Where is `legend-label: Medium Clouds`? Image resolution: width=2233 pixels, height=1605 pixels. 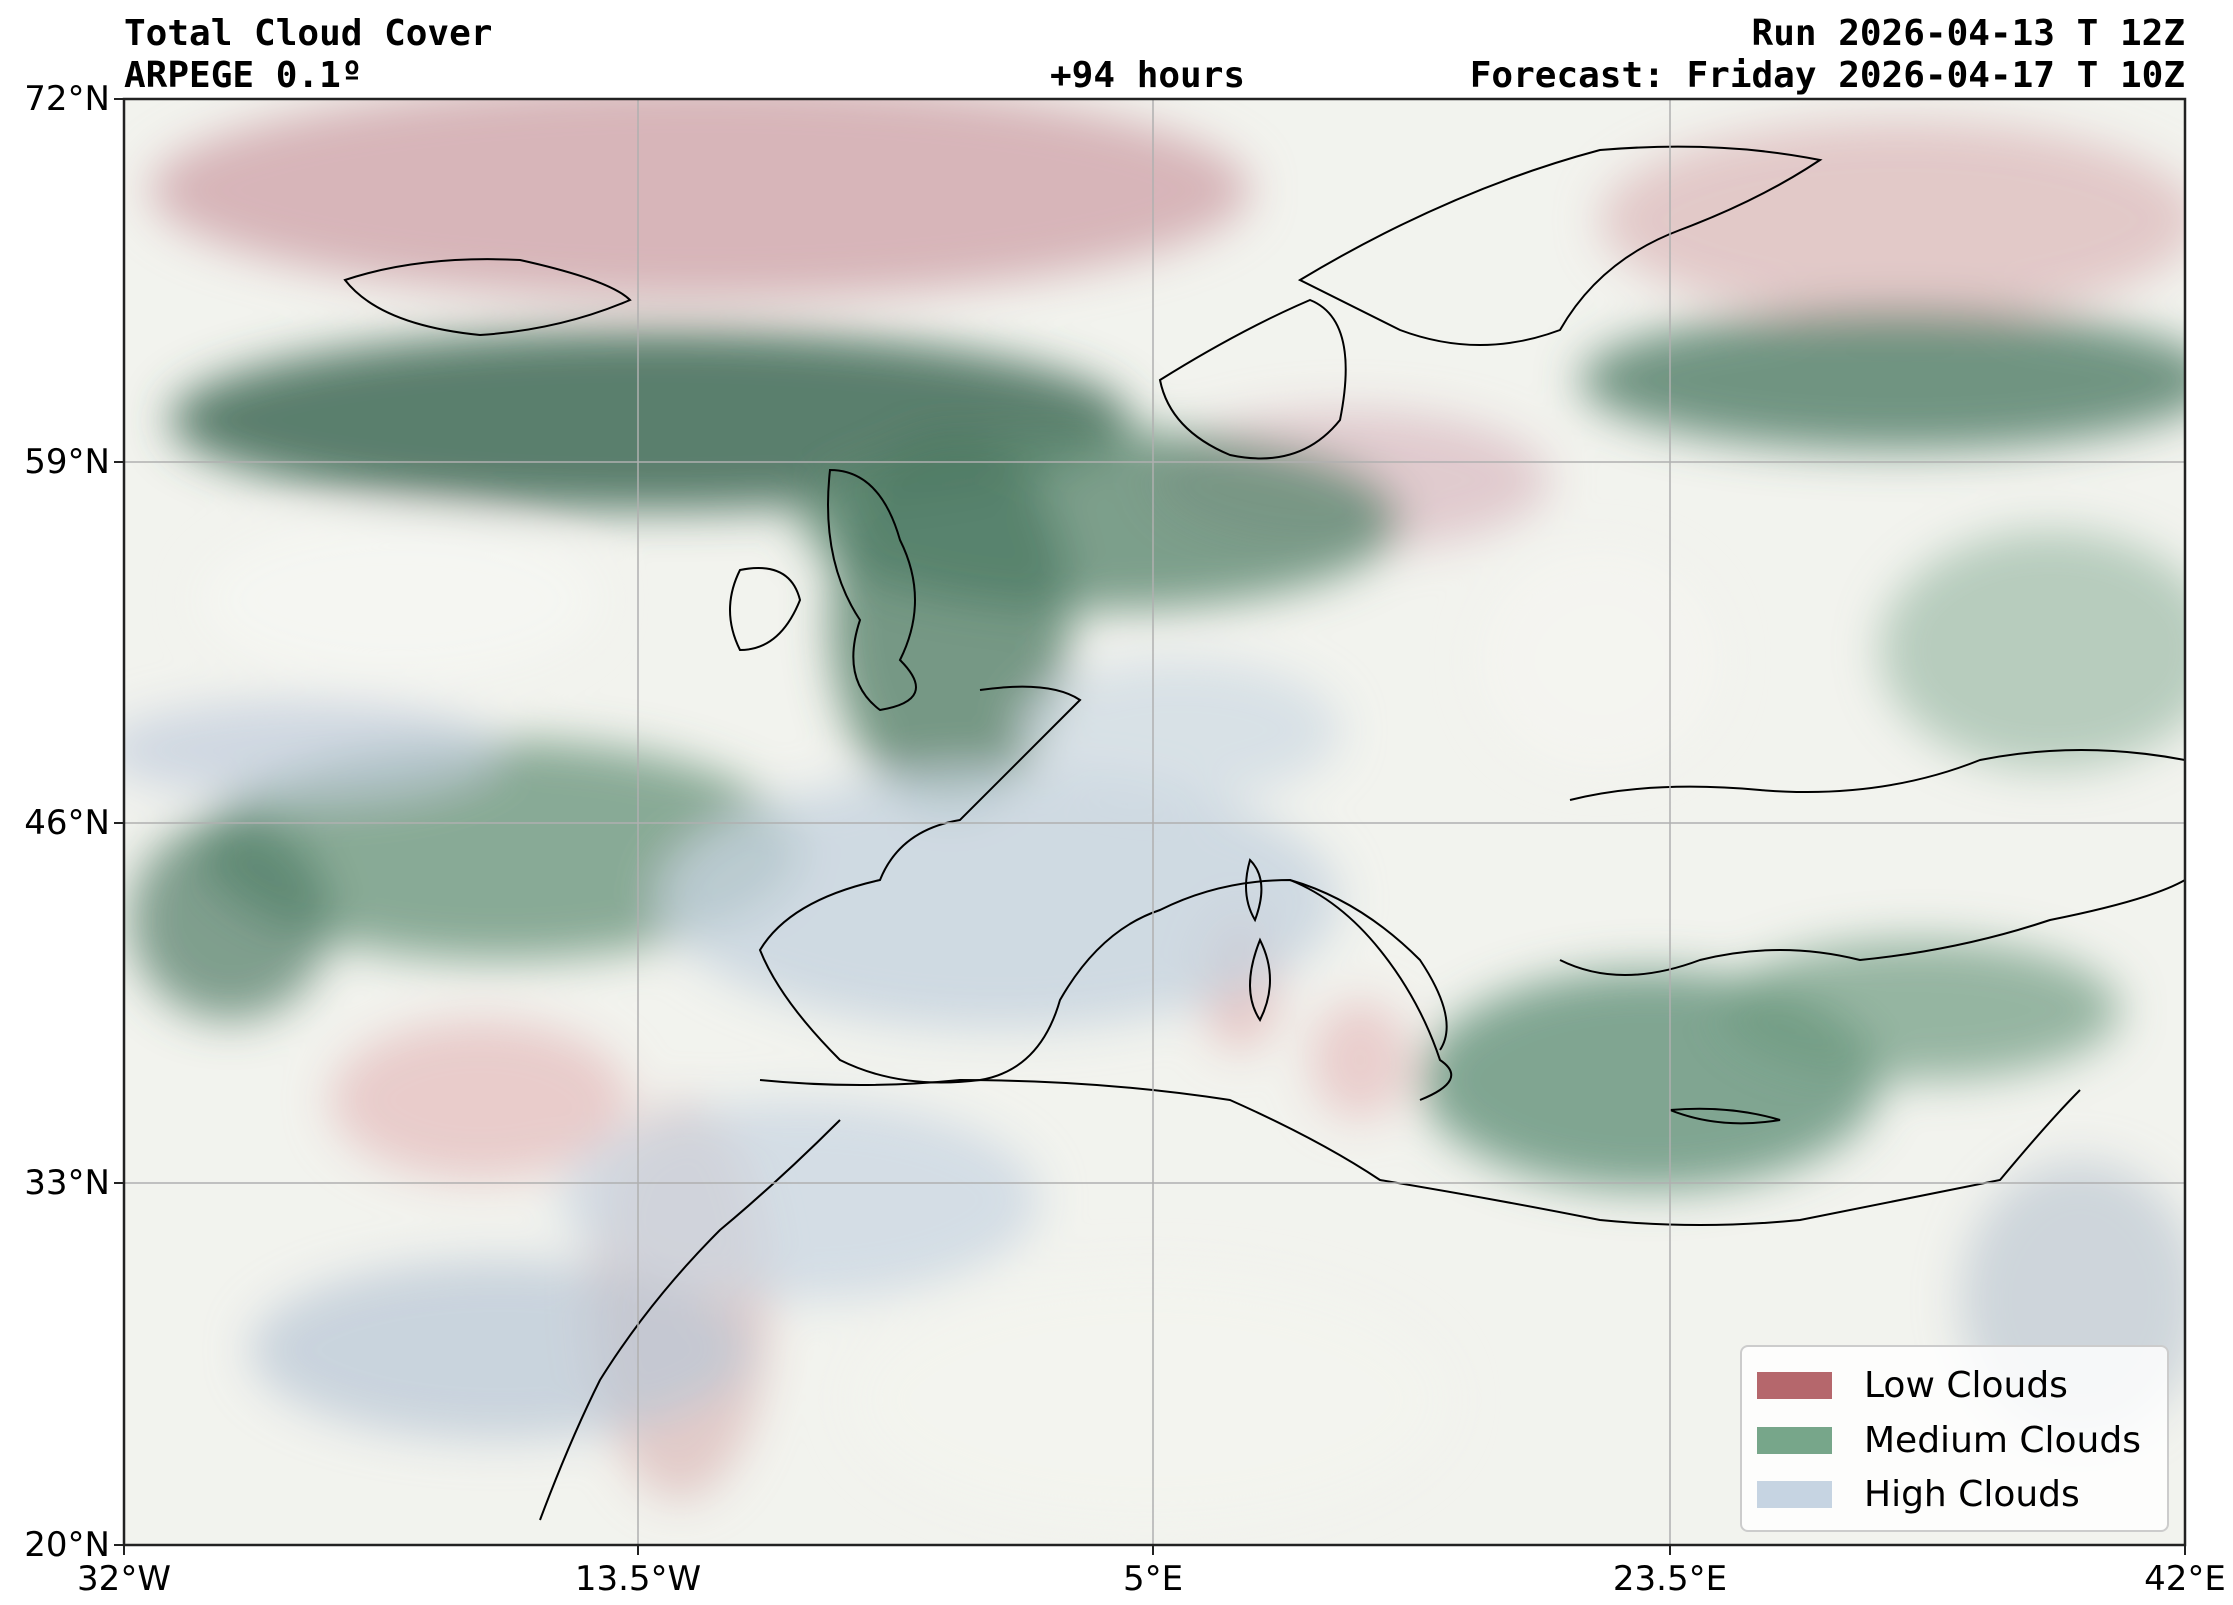
legend-label: Medium Clouds is located at coordinates (2002, 1440).